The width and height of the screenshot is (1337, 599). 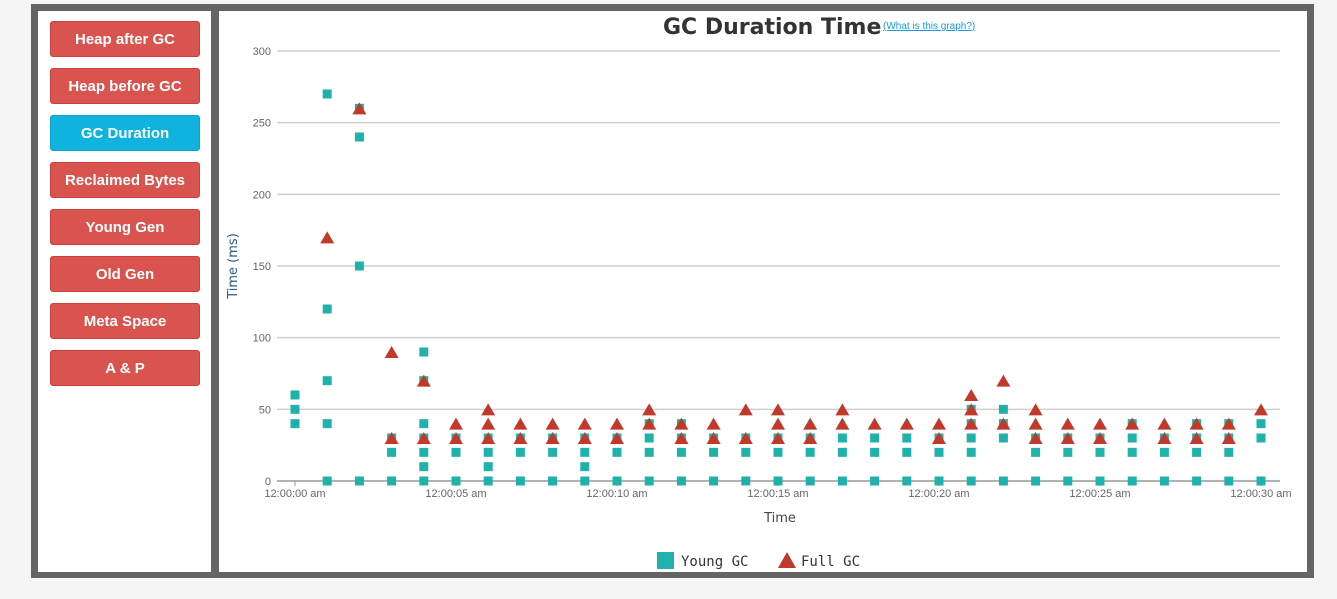 I want to click on meta-space-button: Meta Space, so click(x=125, y=321).